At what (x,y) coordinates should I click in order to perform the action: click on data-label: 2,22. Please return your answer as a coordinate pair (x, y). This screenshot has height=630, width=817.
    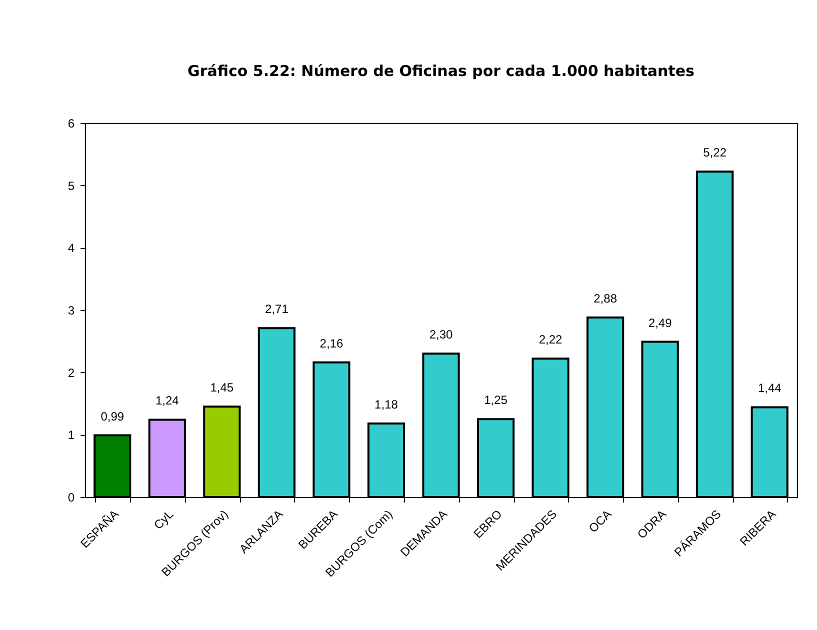
    Looking at the image, I should click on (550, 339).